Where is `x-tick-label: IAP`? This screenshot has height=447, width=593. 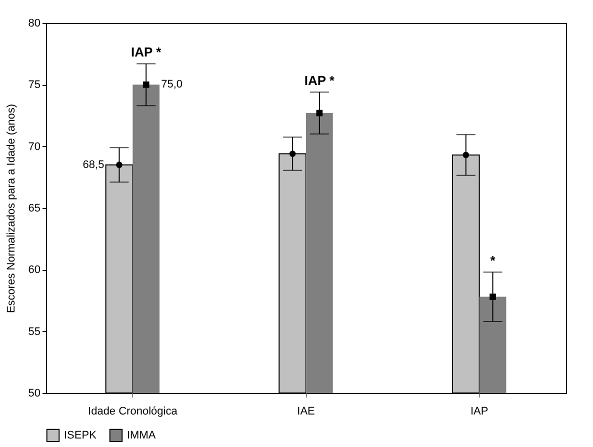
x-tick-label: IAP is located at coordinates (479, 412).